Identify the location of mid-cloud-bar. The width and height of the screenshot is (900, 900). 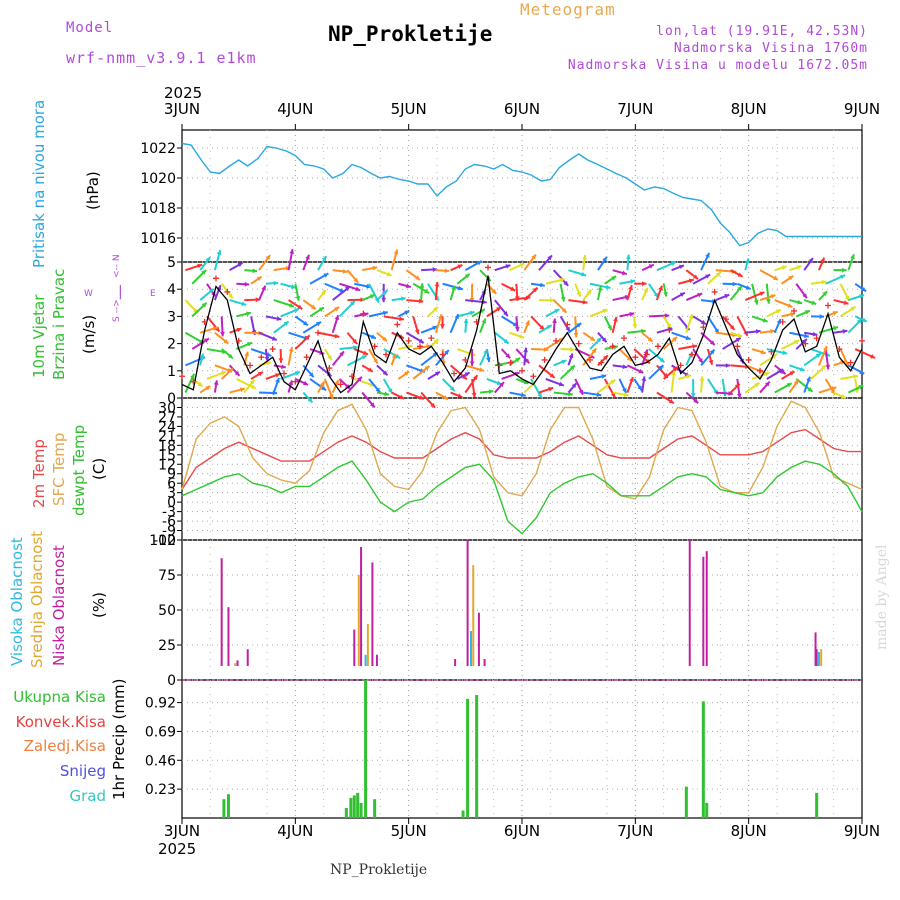
(821, 657).